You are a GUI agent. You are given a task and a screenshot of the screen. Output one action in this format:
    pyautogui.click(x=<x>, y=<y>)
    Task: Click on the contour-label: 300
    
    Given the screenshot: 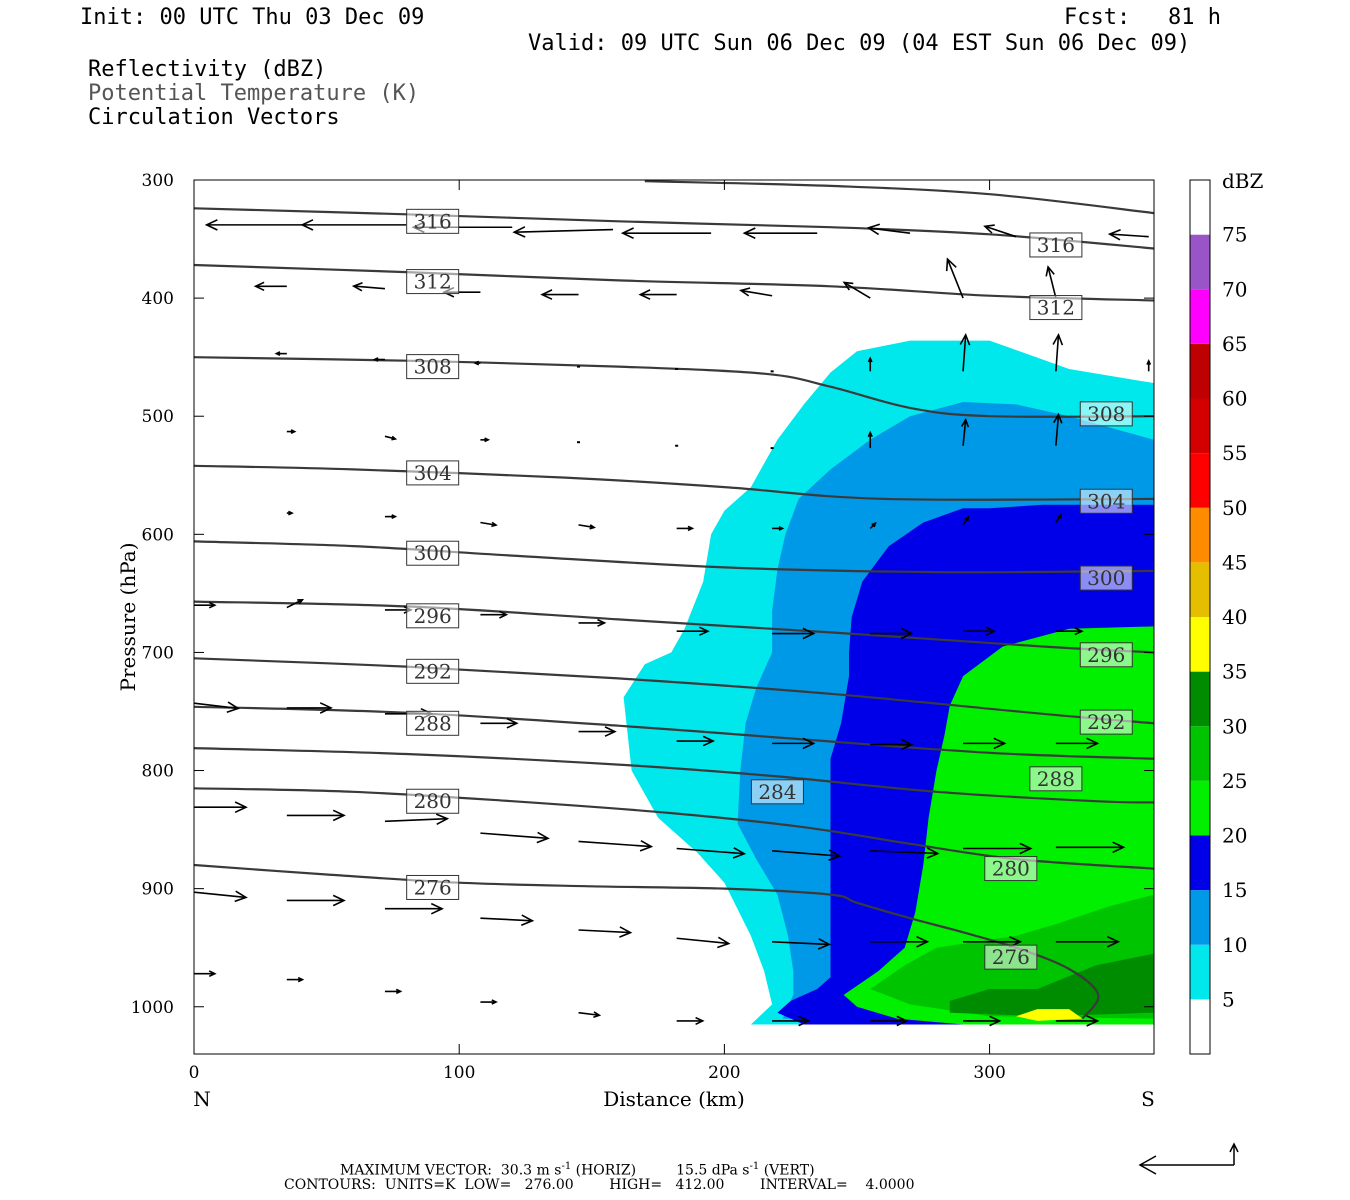 What is the action you would take?
    pyautogui.click(x=1106, y=578)
    